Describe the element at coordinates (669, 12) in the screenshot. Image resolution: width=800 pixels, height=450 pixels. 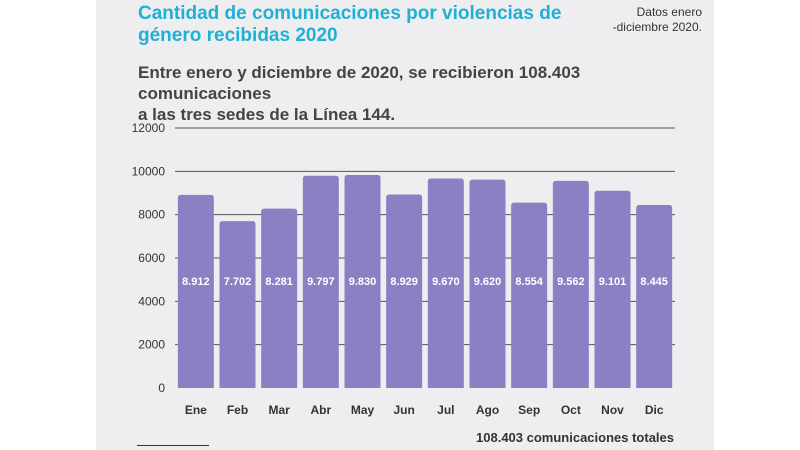
I see `note-line-1: Datos enero` at that location.